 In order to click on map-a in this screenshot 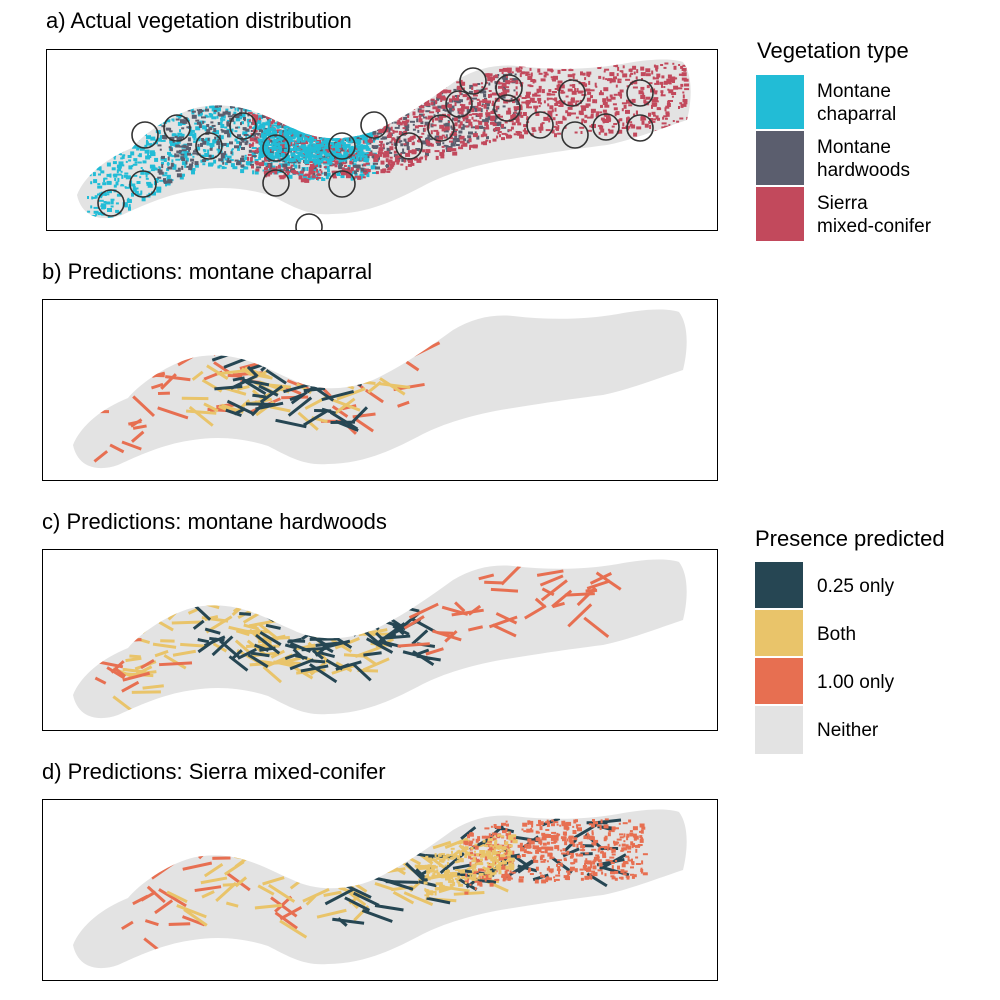, I will do `click(384, 144)`.